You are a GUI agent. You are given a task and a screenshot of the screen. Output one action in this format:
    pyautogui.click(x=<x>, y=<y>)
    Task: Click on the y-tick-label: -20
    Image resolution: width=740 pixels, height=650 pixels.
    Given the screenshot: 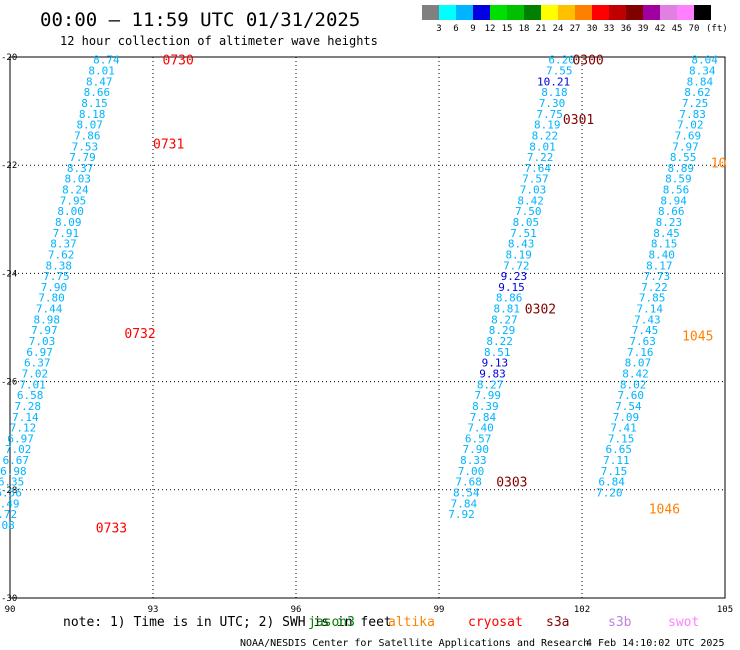 What is the action you would take?
    pyautogui.click(x=9, y=58)
    